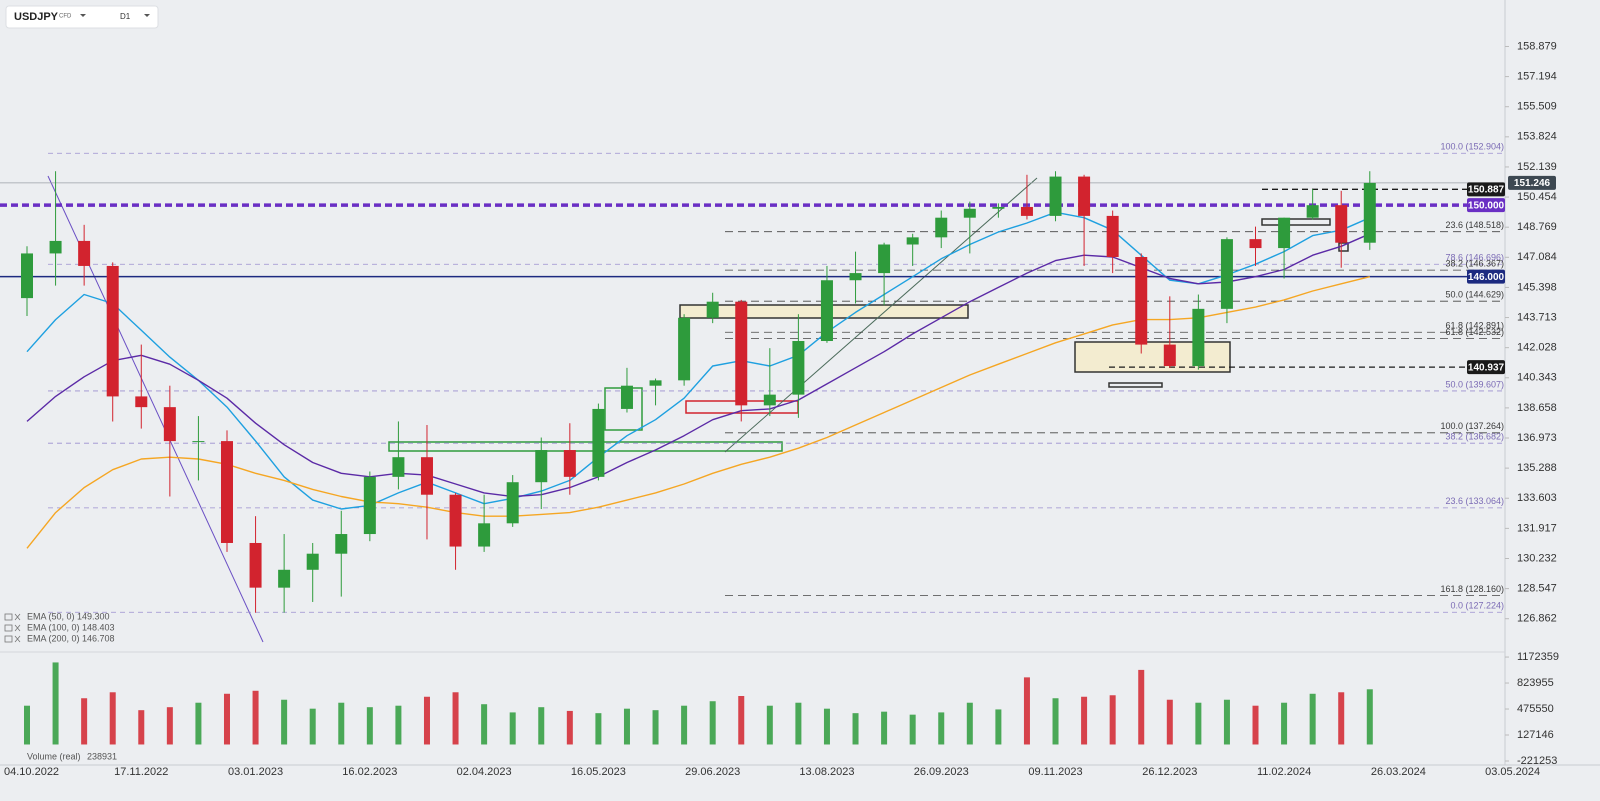  What do you see at coordinates (1474, 501) in the screenshot?
I see `fib-label: 23.6 (133.064)` at bounding box center [1474, 501].